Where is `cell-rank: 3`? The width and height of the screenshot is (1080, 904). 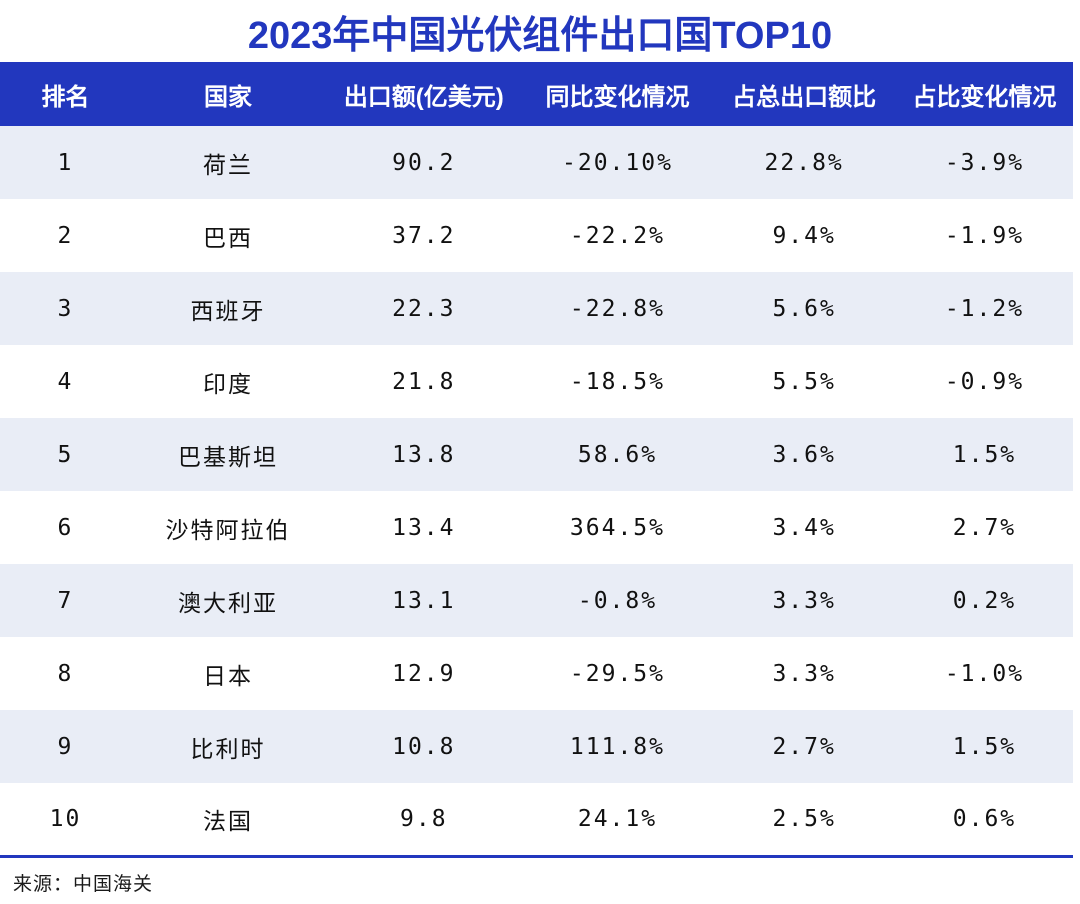 cell-rank: 3 is located at coordinates (65, 308).